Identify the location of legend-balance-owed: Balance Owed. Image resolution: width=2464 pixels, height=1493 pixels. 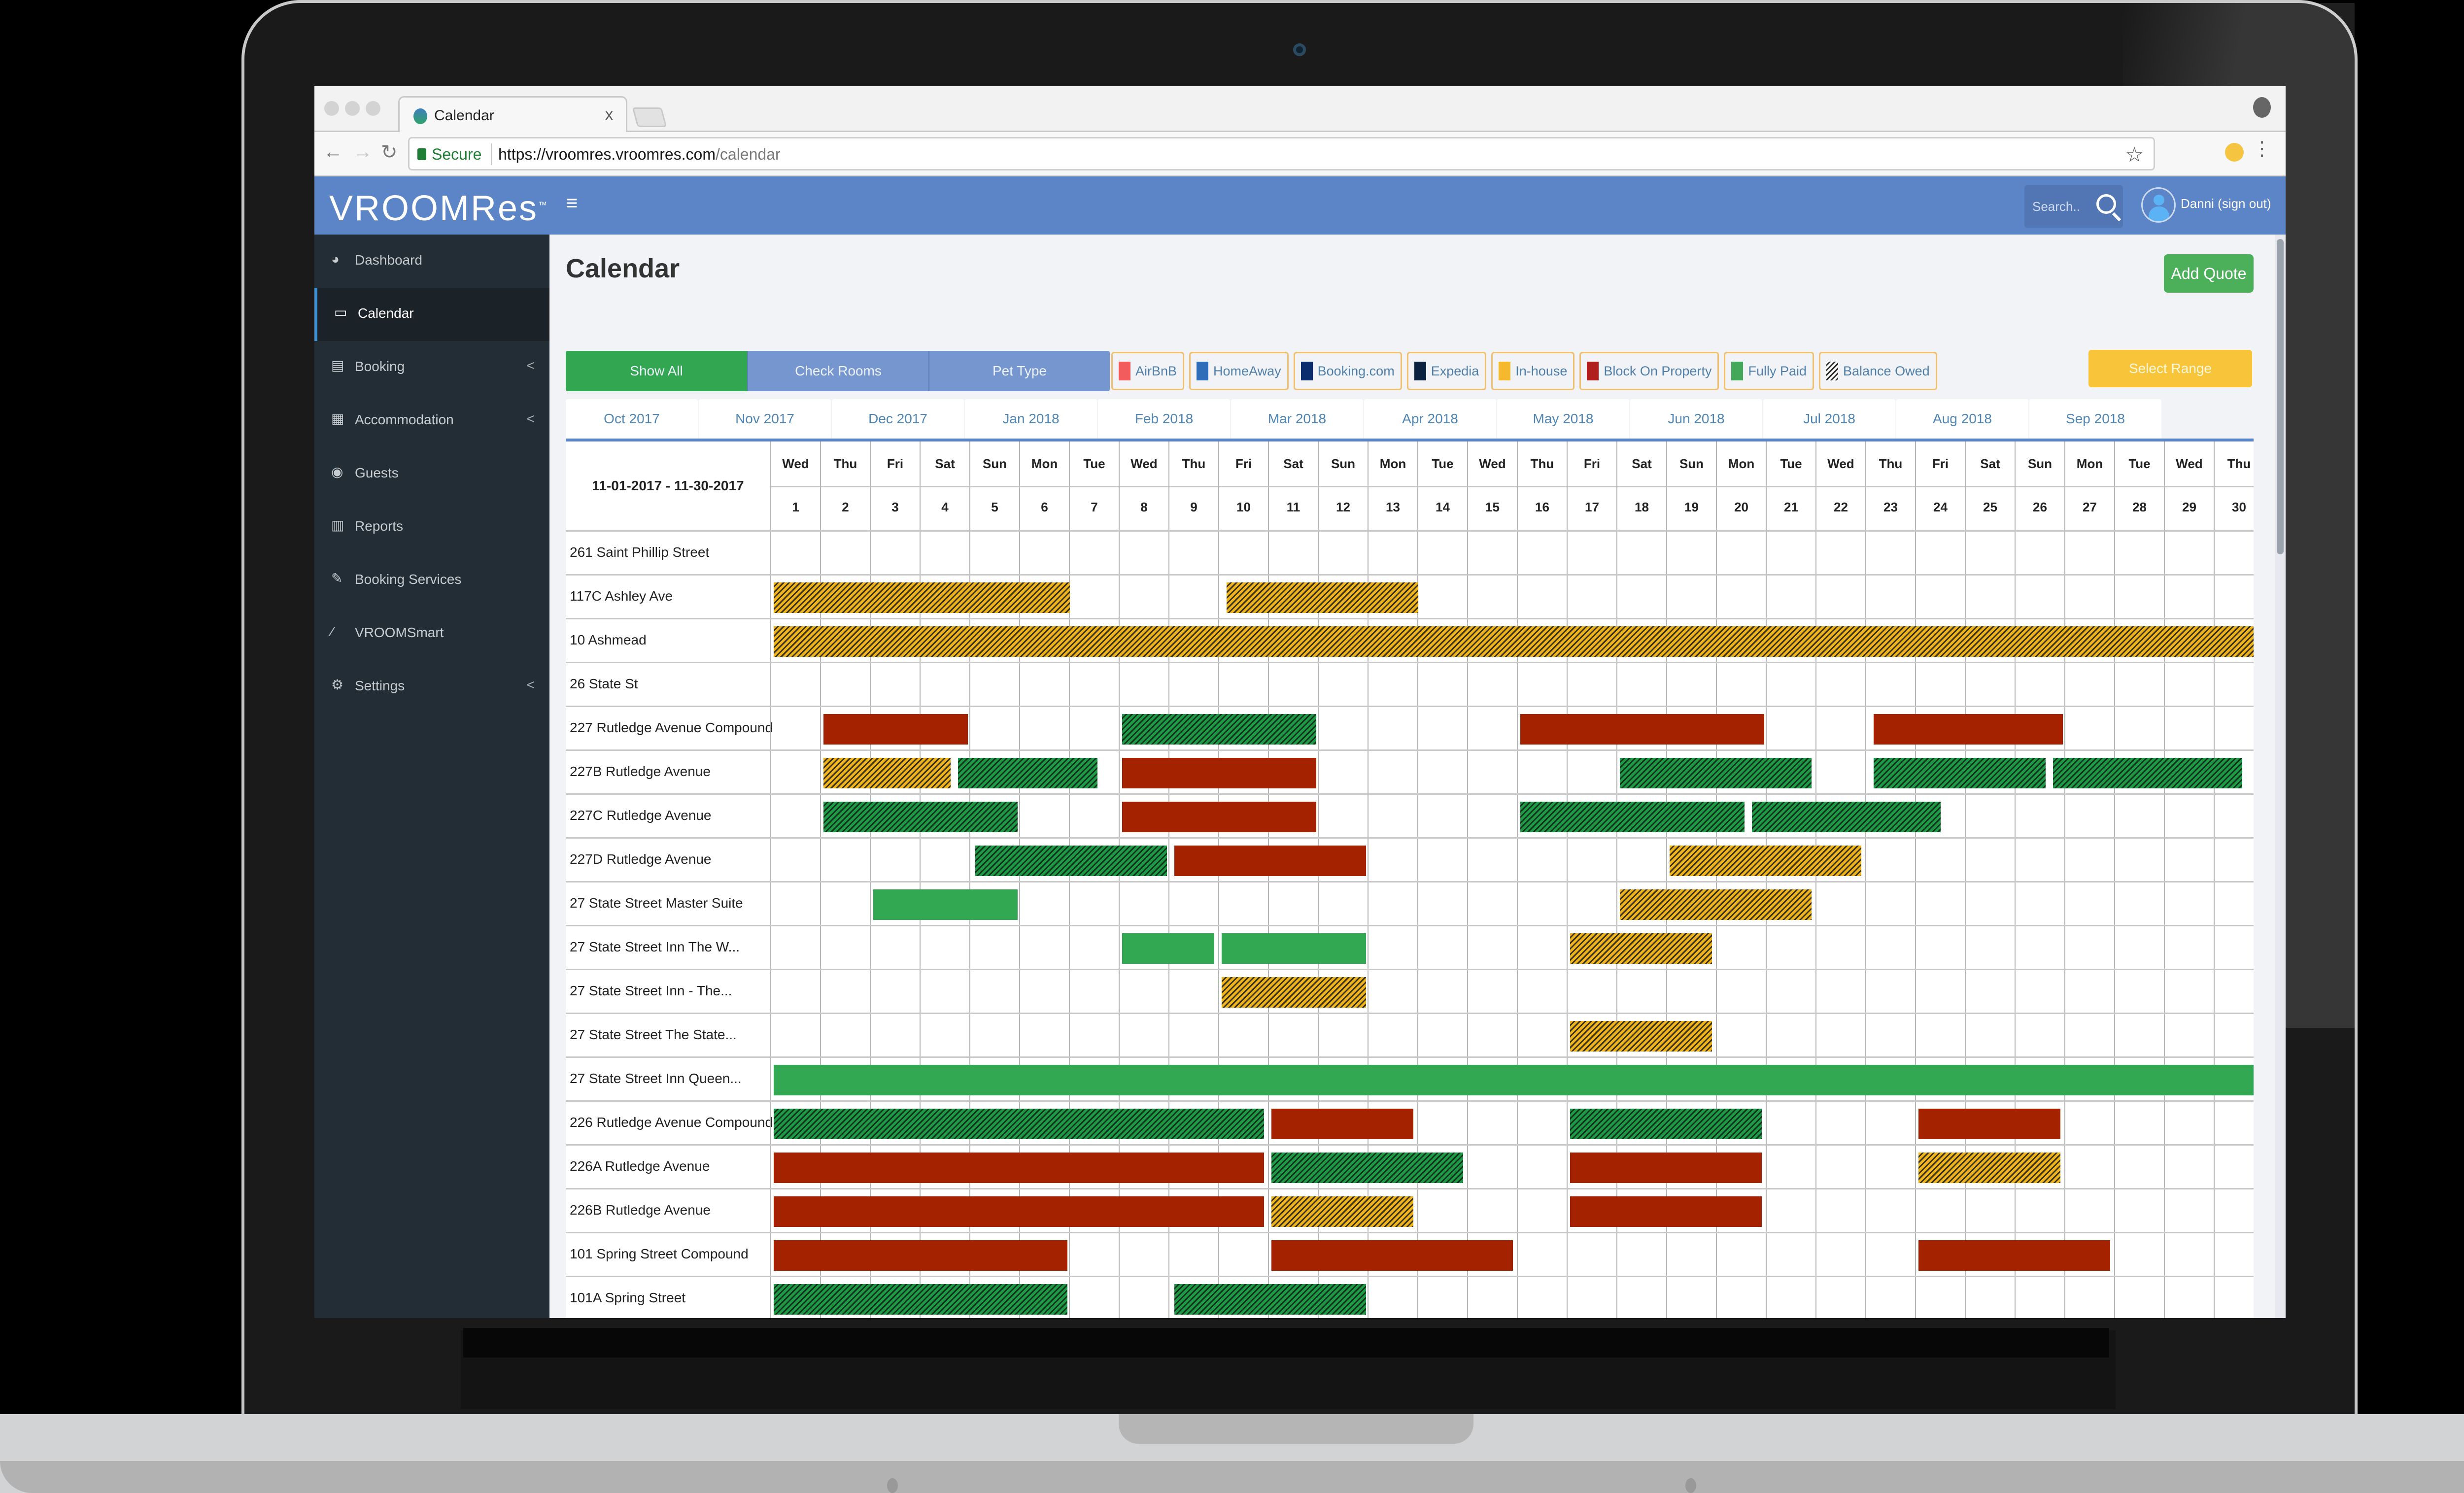
(1878, 371).